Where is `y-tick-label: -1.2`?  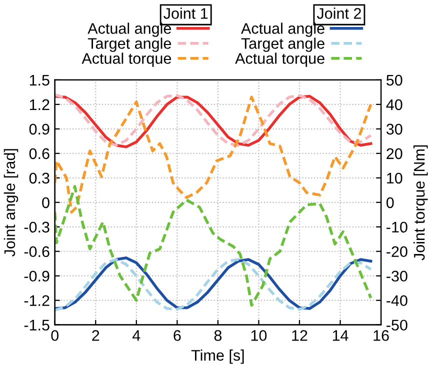
y-tick-label: -1.2 is located at coordinates (37, 300).